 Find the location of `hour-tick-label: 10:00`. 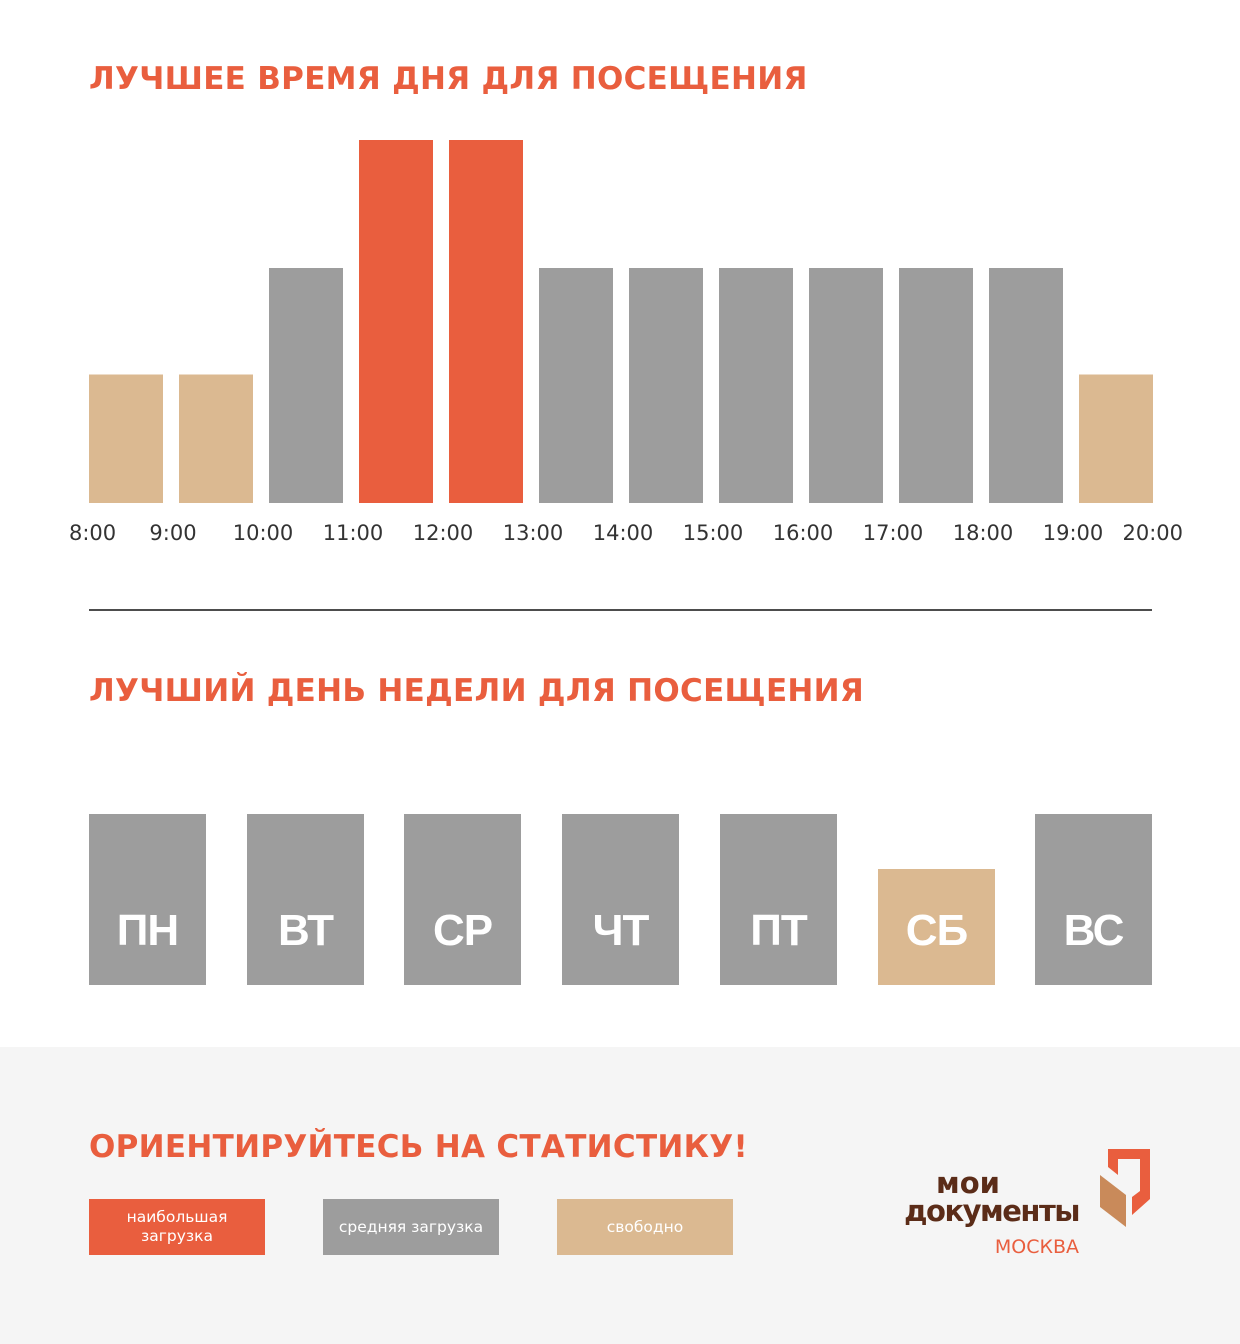

hour-tick-label: 10:00 is located at coordinates (263, 533).